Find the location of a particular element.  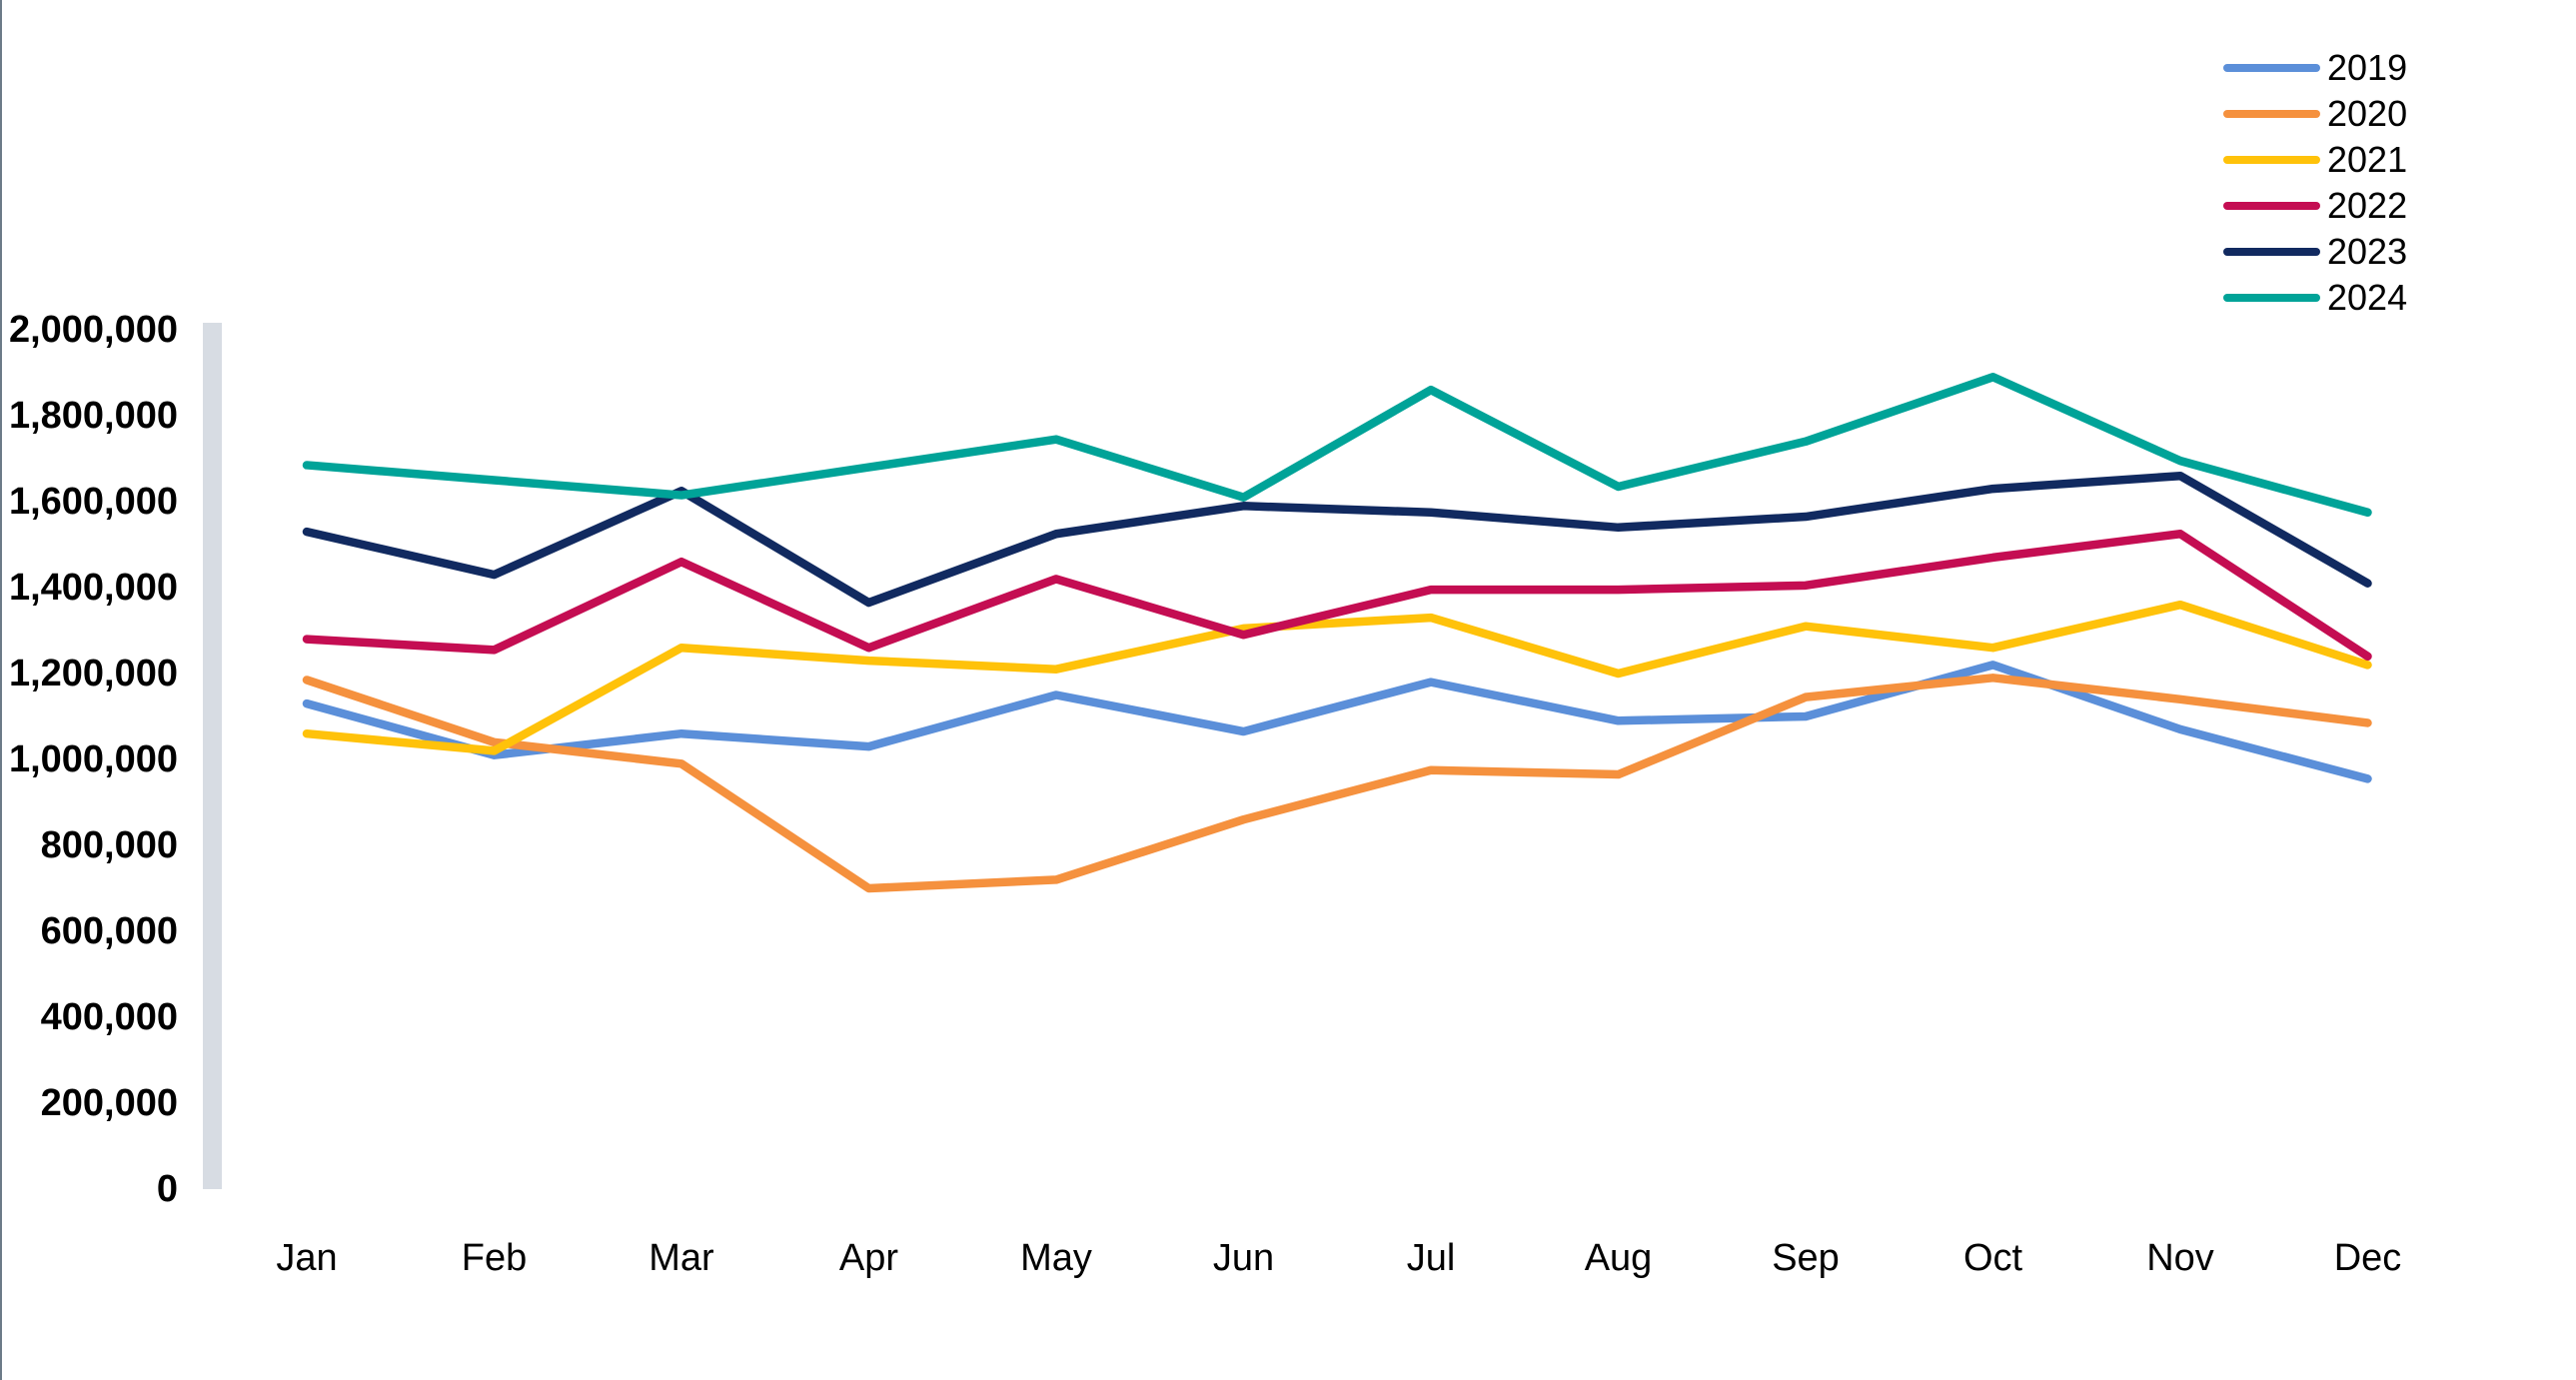

y-axis-tick-label: 1,600,000 is located at coordinates (93, 502).